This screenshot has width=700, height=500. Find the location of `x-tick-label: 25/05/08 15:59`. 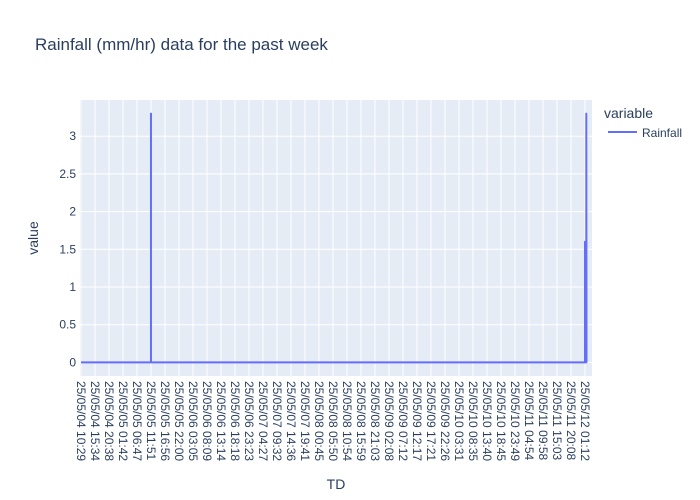

x-tick-label: 25/05/08 15:59 is located at coordinates (361, 421).